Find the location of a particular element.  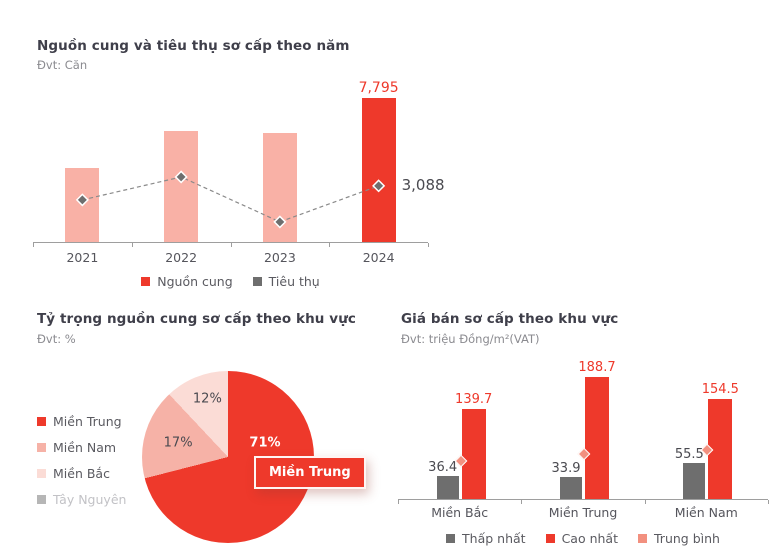

legend-label: Miền Trung is located at coordinates (87, 421).